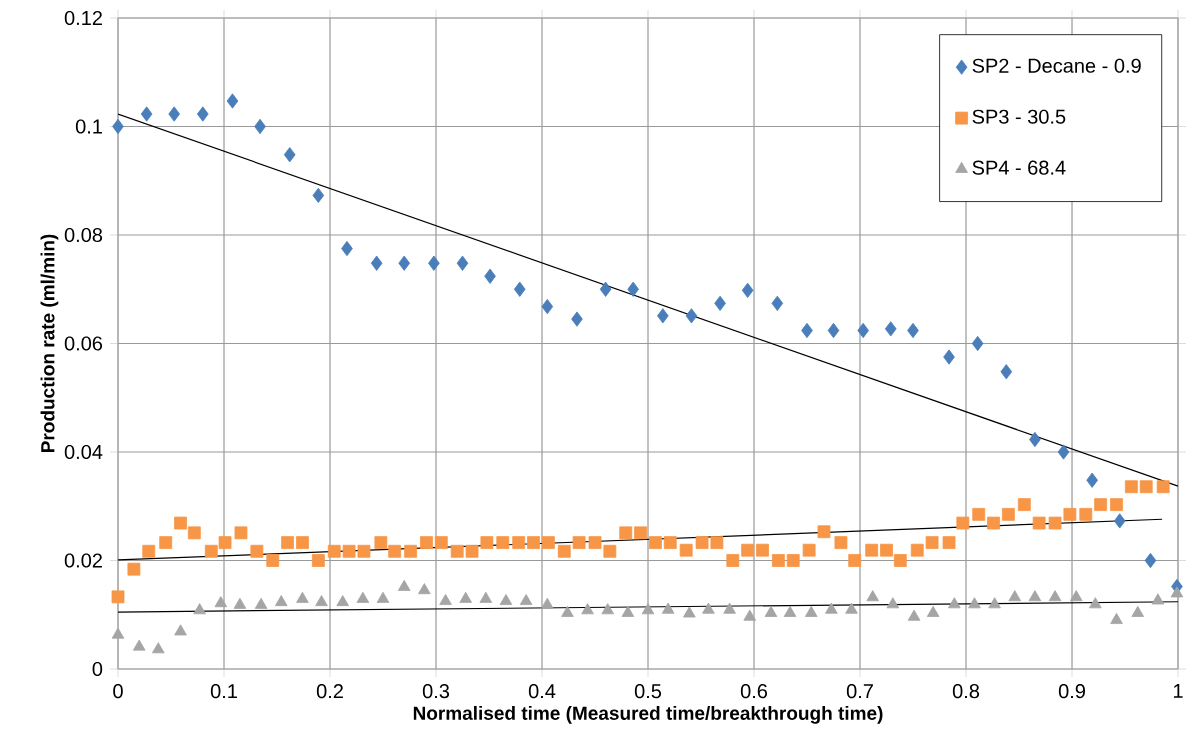 The width and height of the screenshot is (1188, 756). I want to click on x-tick-label: 1, so click(1178, 691).